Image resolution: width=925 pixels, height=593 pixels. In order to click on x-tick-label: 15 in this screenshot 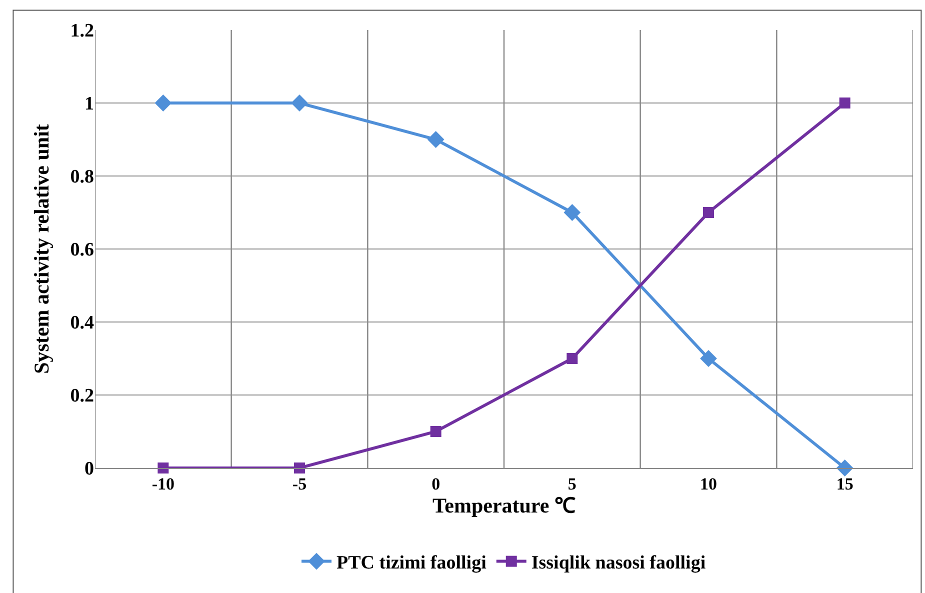, I will do `click(845, 484)`.